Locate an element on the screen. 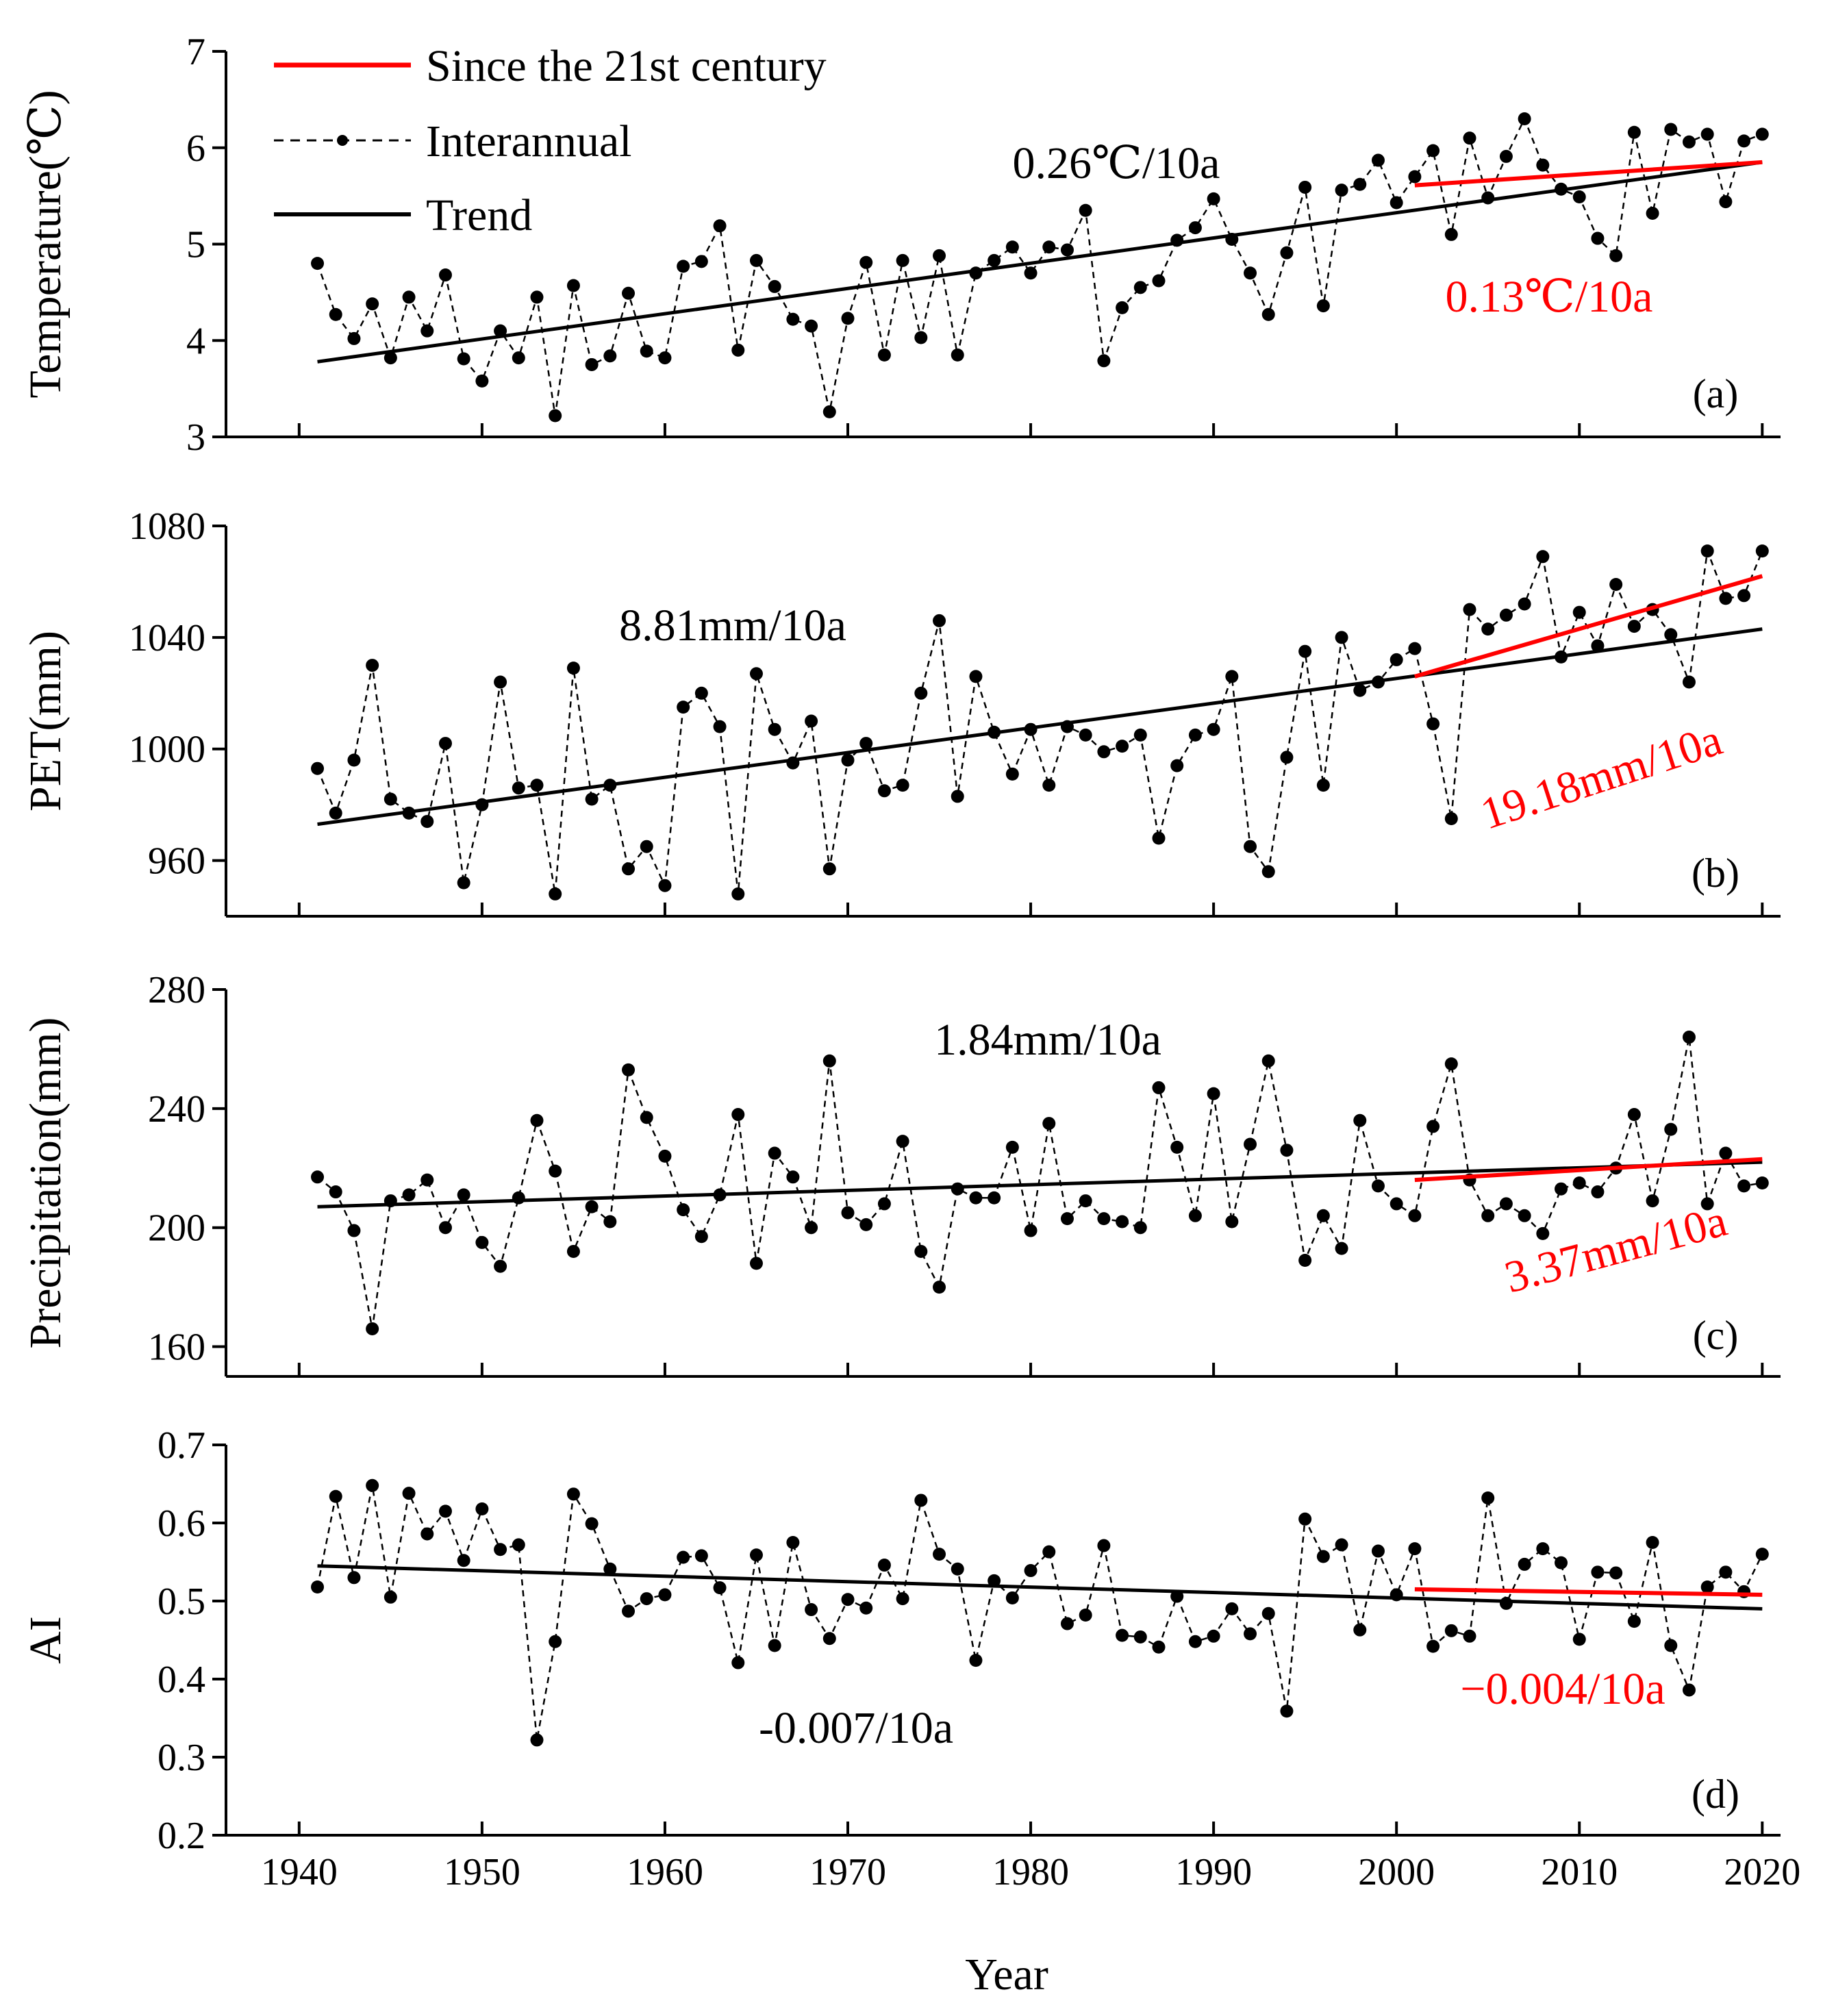 The width and height of the screenshot is (1823, 2016). x-tick-label: 1950 is located at coordinates (482, 1872).